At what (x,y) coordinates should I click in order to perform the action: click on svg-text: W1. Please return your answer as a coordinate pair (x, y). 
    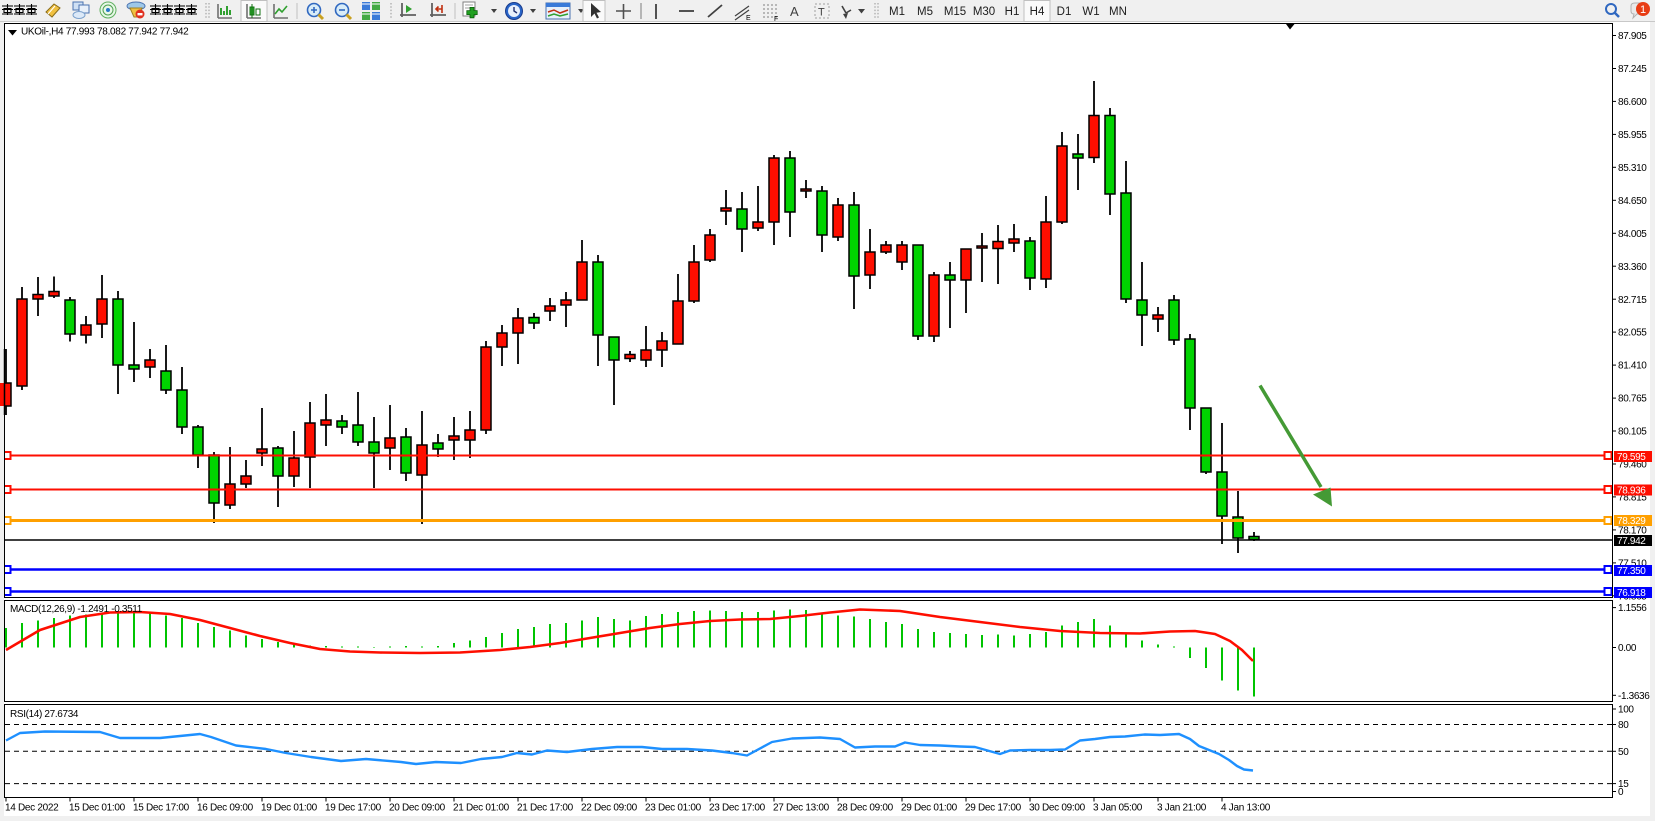
    Looking at the image, I should click on (1090, 12).